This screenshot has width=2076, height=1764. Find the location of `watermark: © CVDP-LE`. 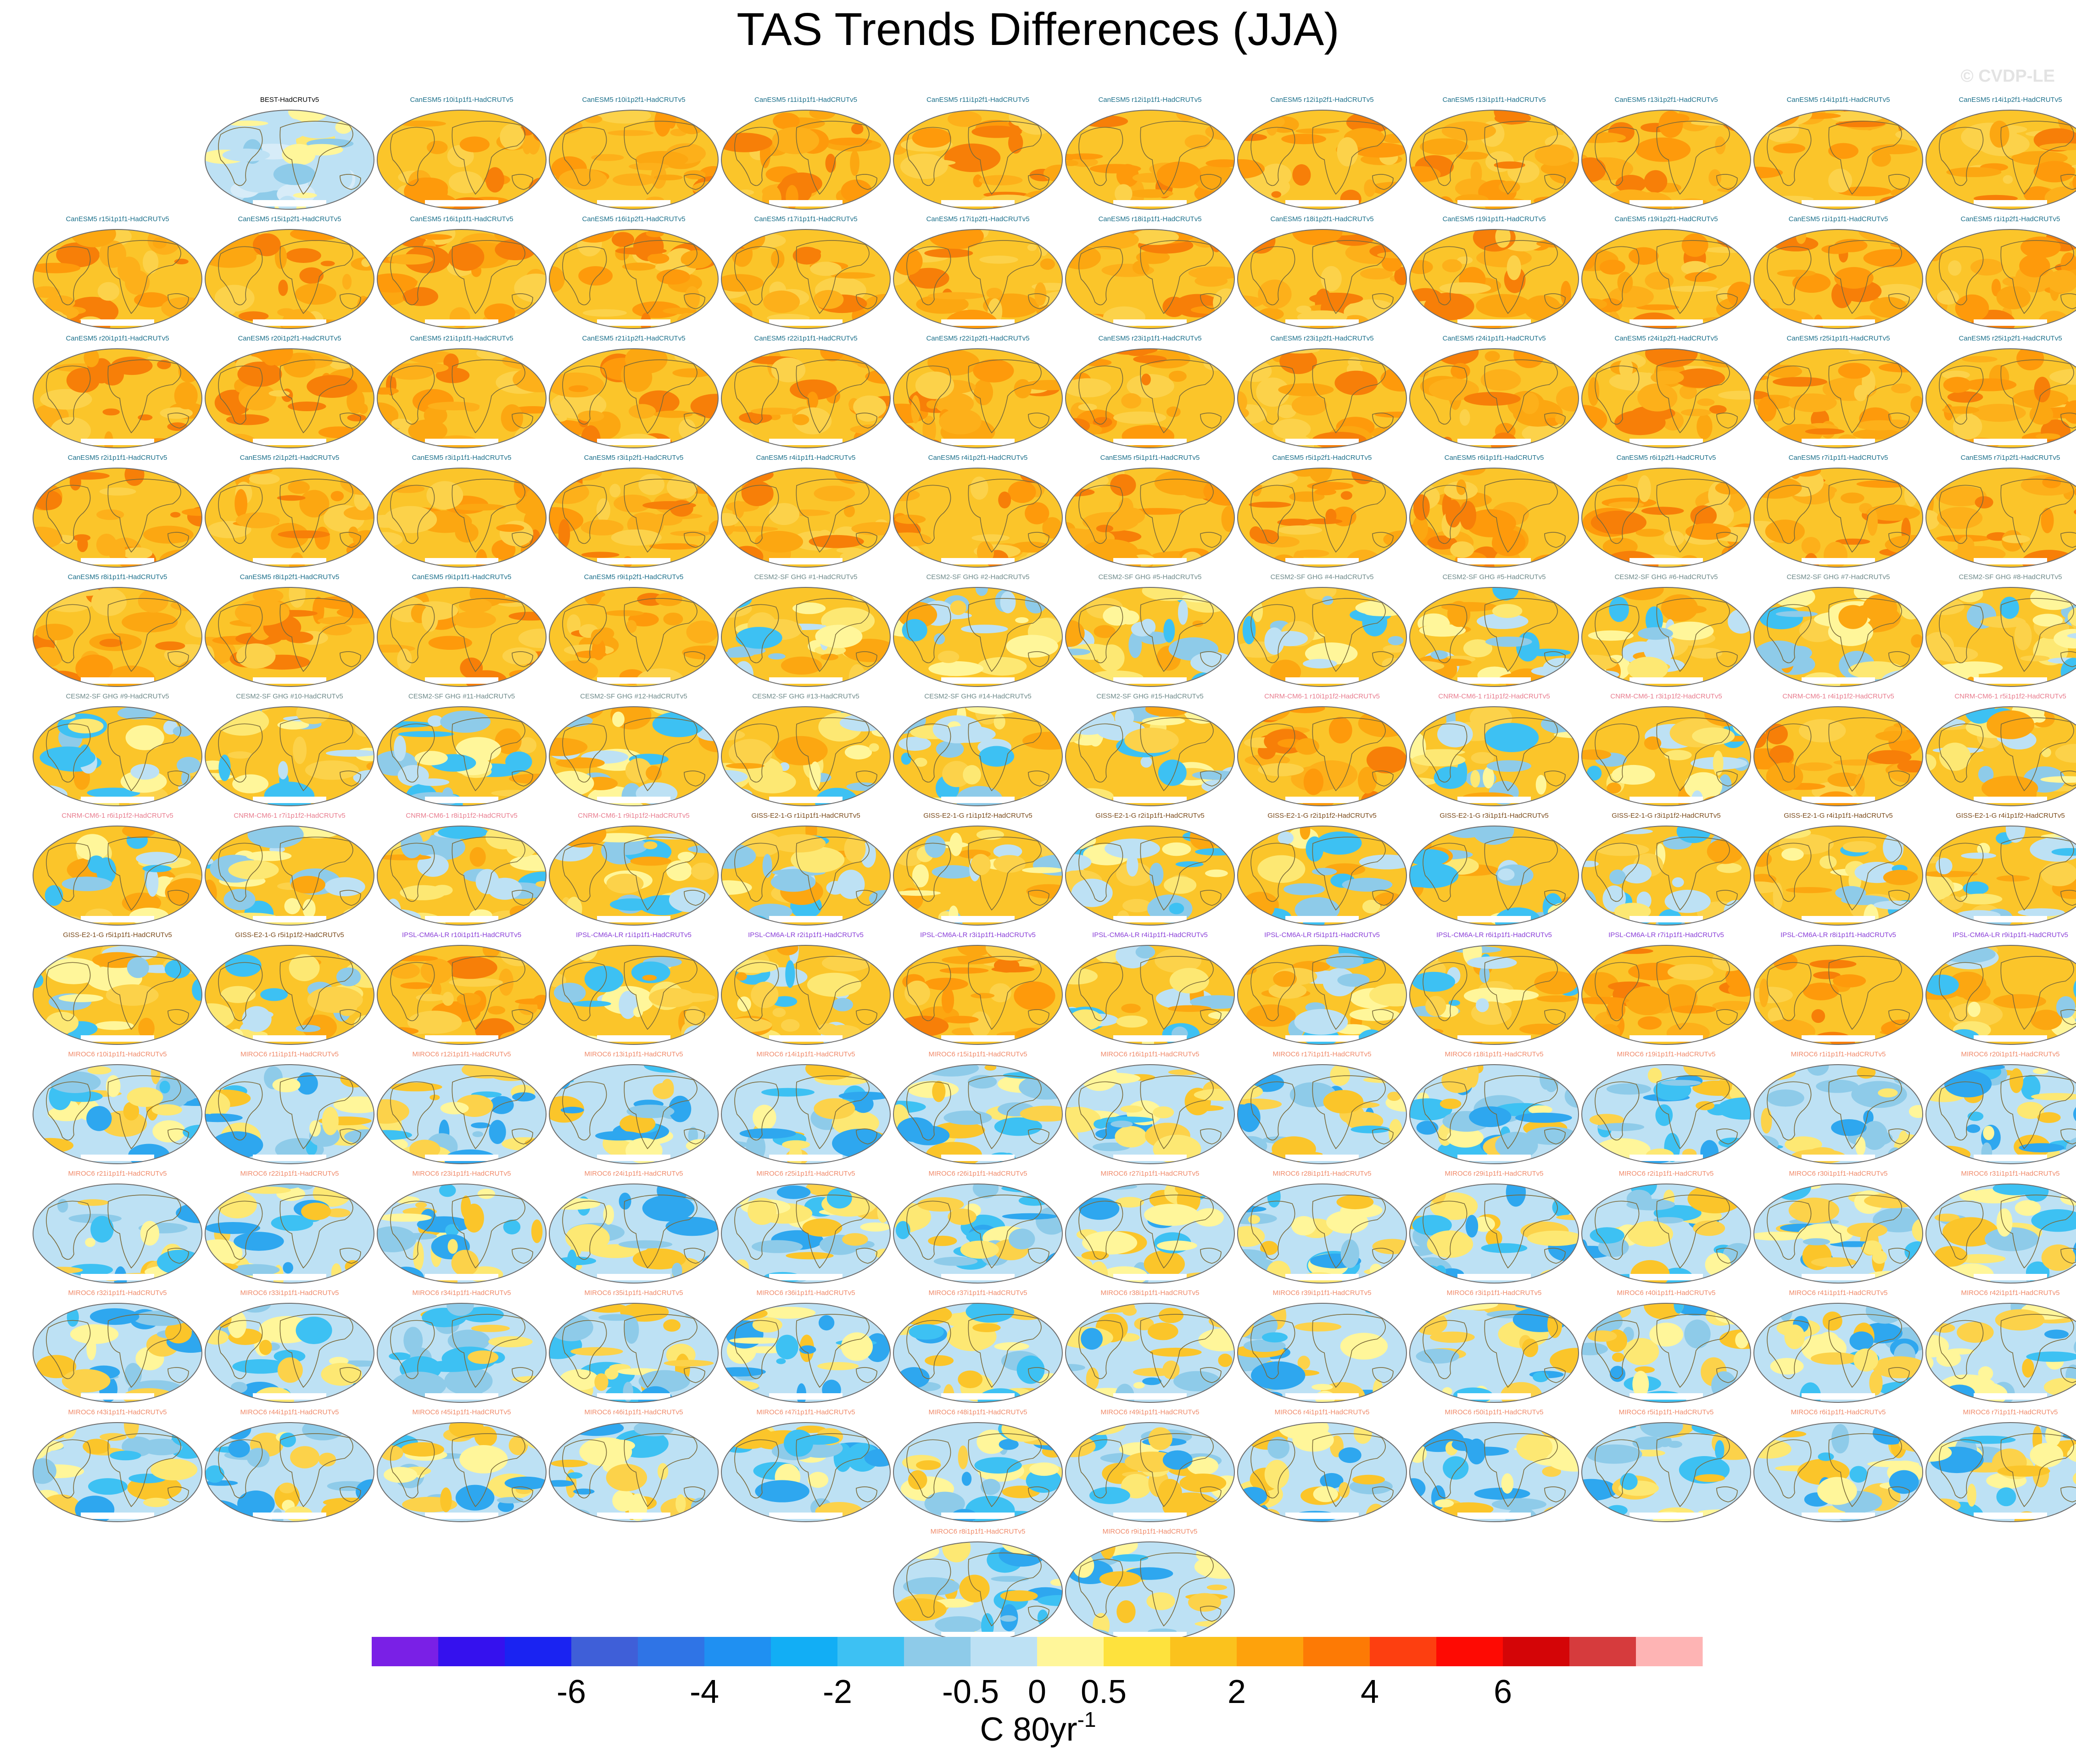

watermark: © CVDP-LE is located at coordinates (2008, 76).